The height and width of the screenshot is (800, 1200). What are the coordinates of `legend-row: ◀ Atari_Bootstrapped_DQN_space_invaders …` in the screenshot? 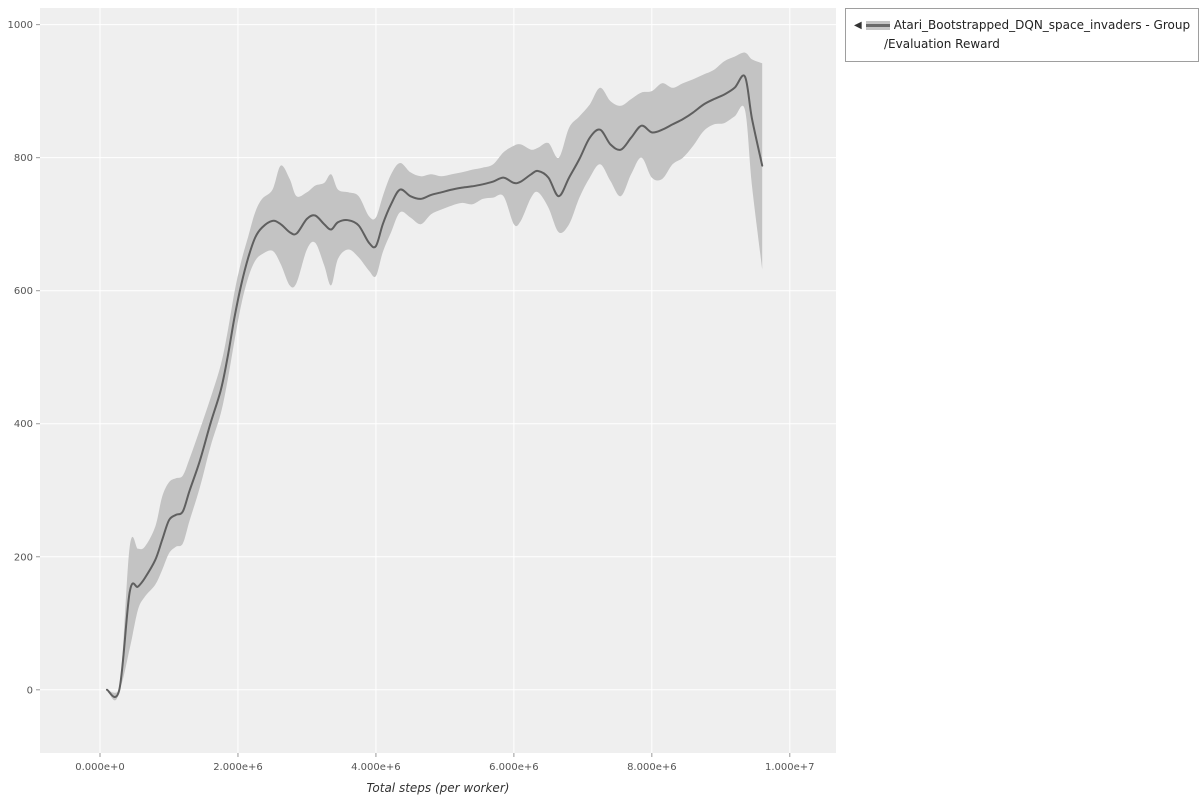 It's located at (1022, 25).